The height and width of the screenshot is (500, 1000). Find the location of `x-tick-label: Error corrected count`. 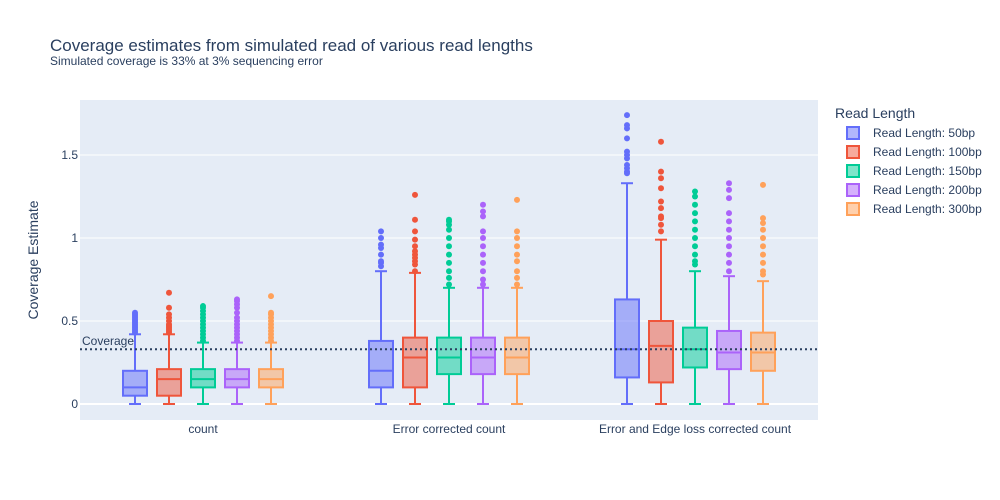

x-tick-label: Error corrected count is located at coordinates (449, 429).